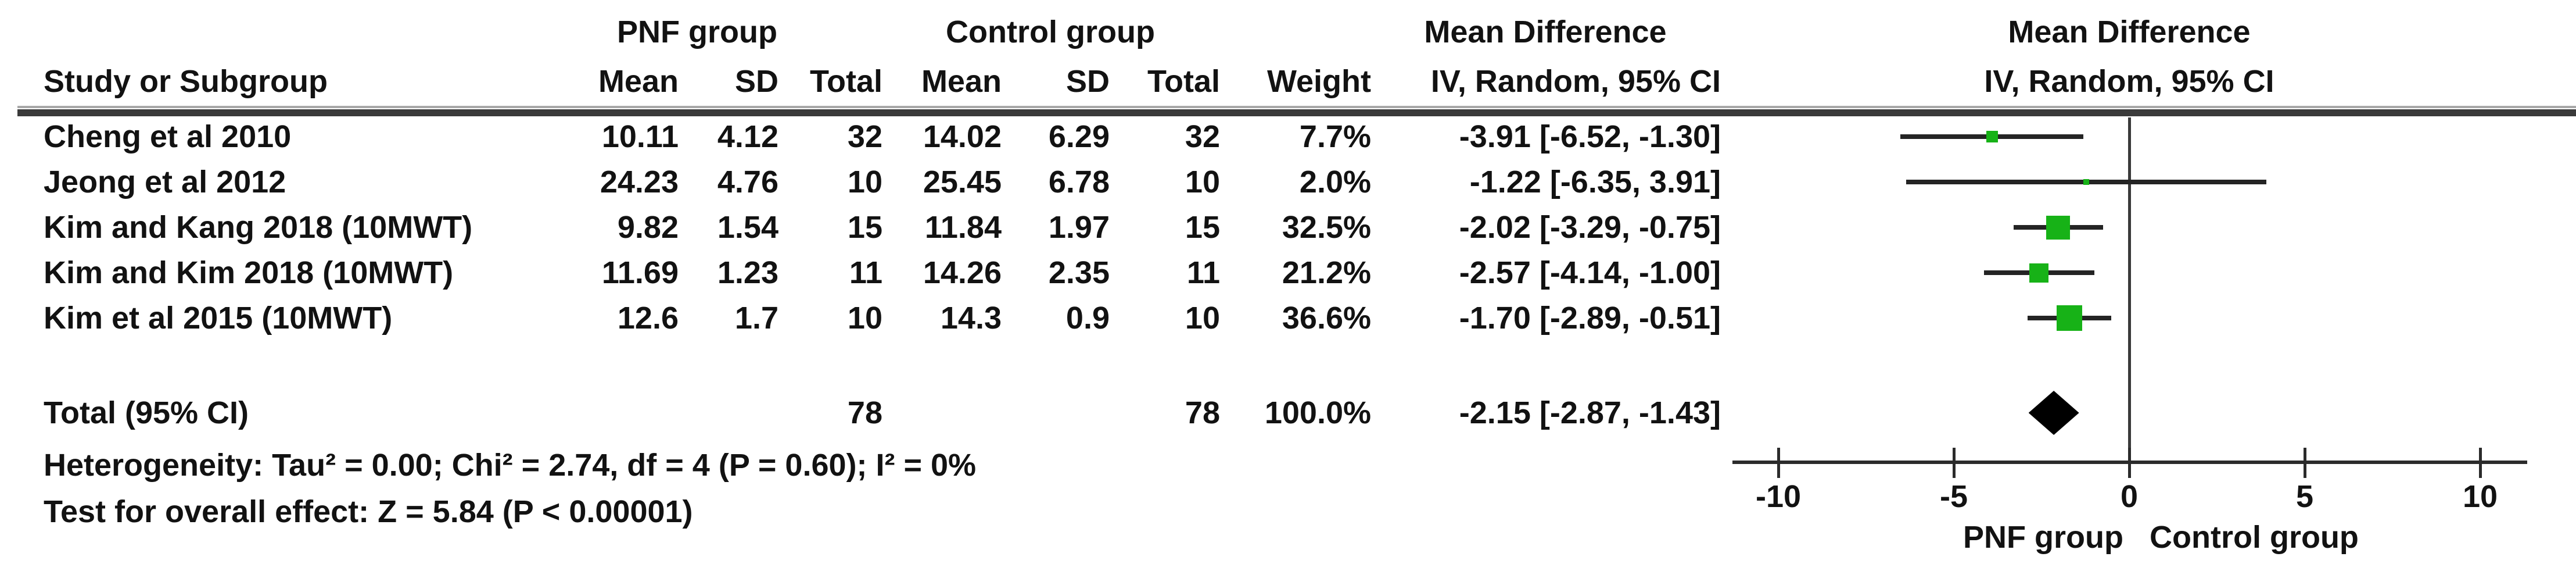 This screenshot has height=571, width=2576. What do you see at coordinates (2129, 32) in the screenshot?
I see `header-mean-difference-plot: Mean Difference` at bounding box center [2129, 32].